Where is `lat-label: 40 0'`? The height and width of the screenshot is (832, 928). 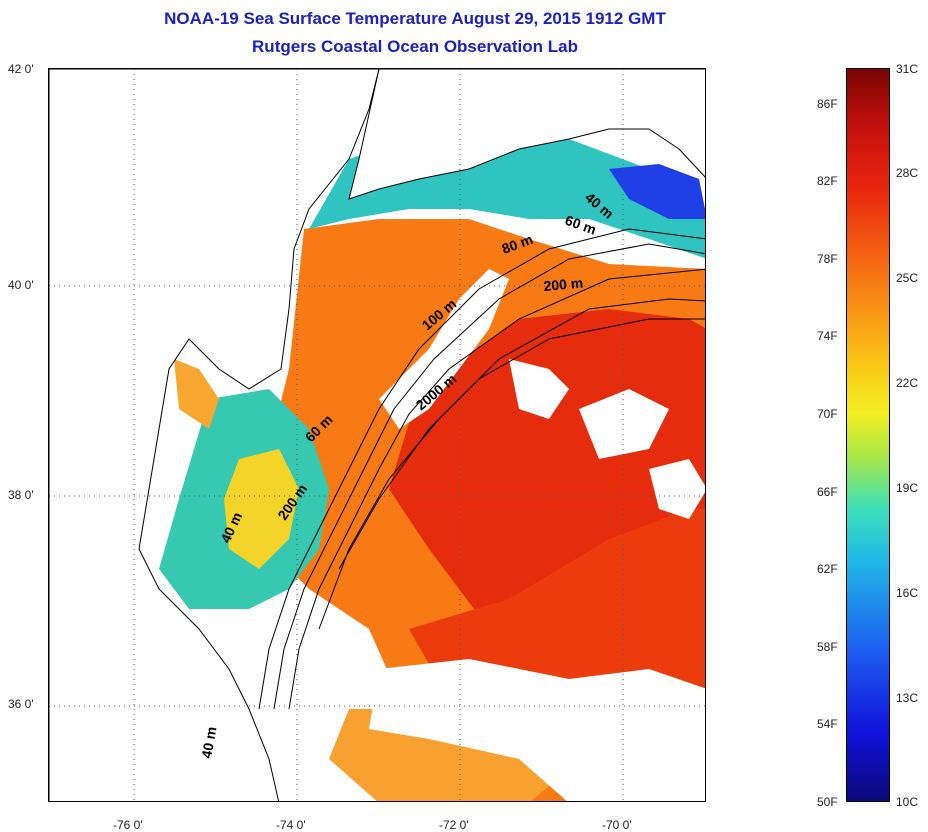
lat-label: 40 0' is located at coordinates (21, 285).